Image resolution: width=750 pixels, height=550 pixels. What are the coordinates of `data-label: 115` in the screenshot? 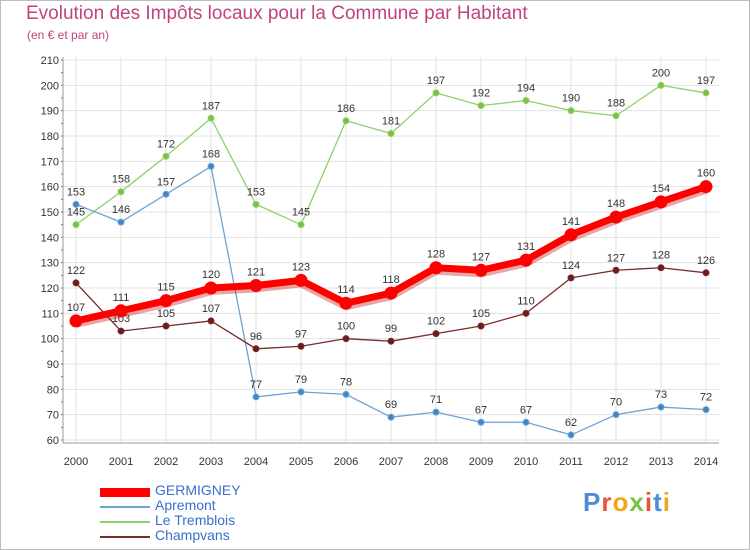 It's located at (166, 288).